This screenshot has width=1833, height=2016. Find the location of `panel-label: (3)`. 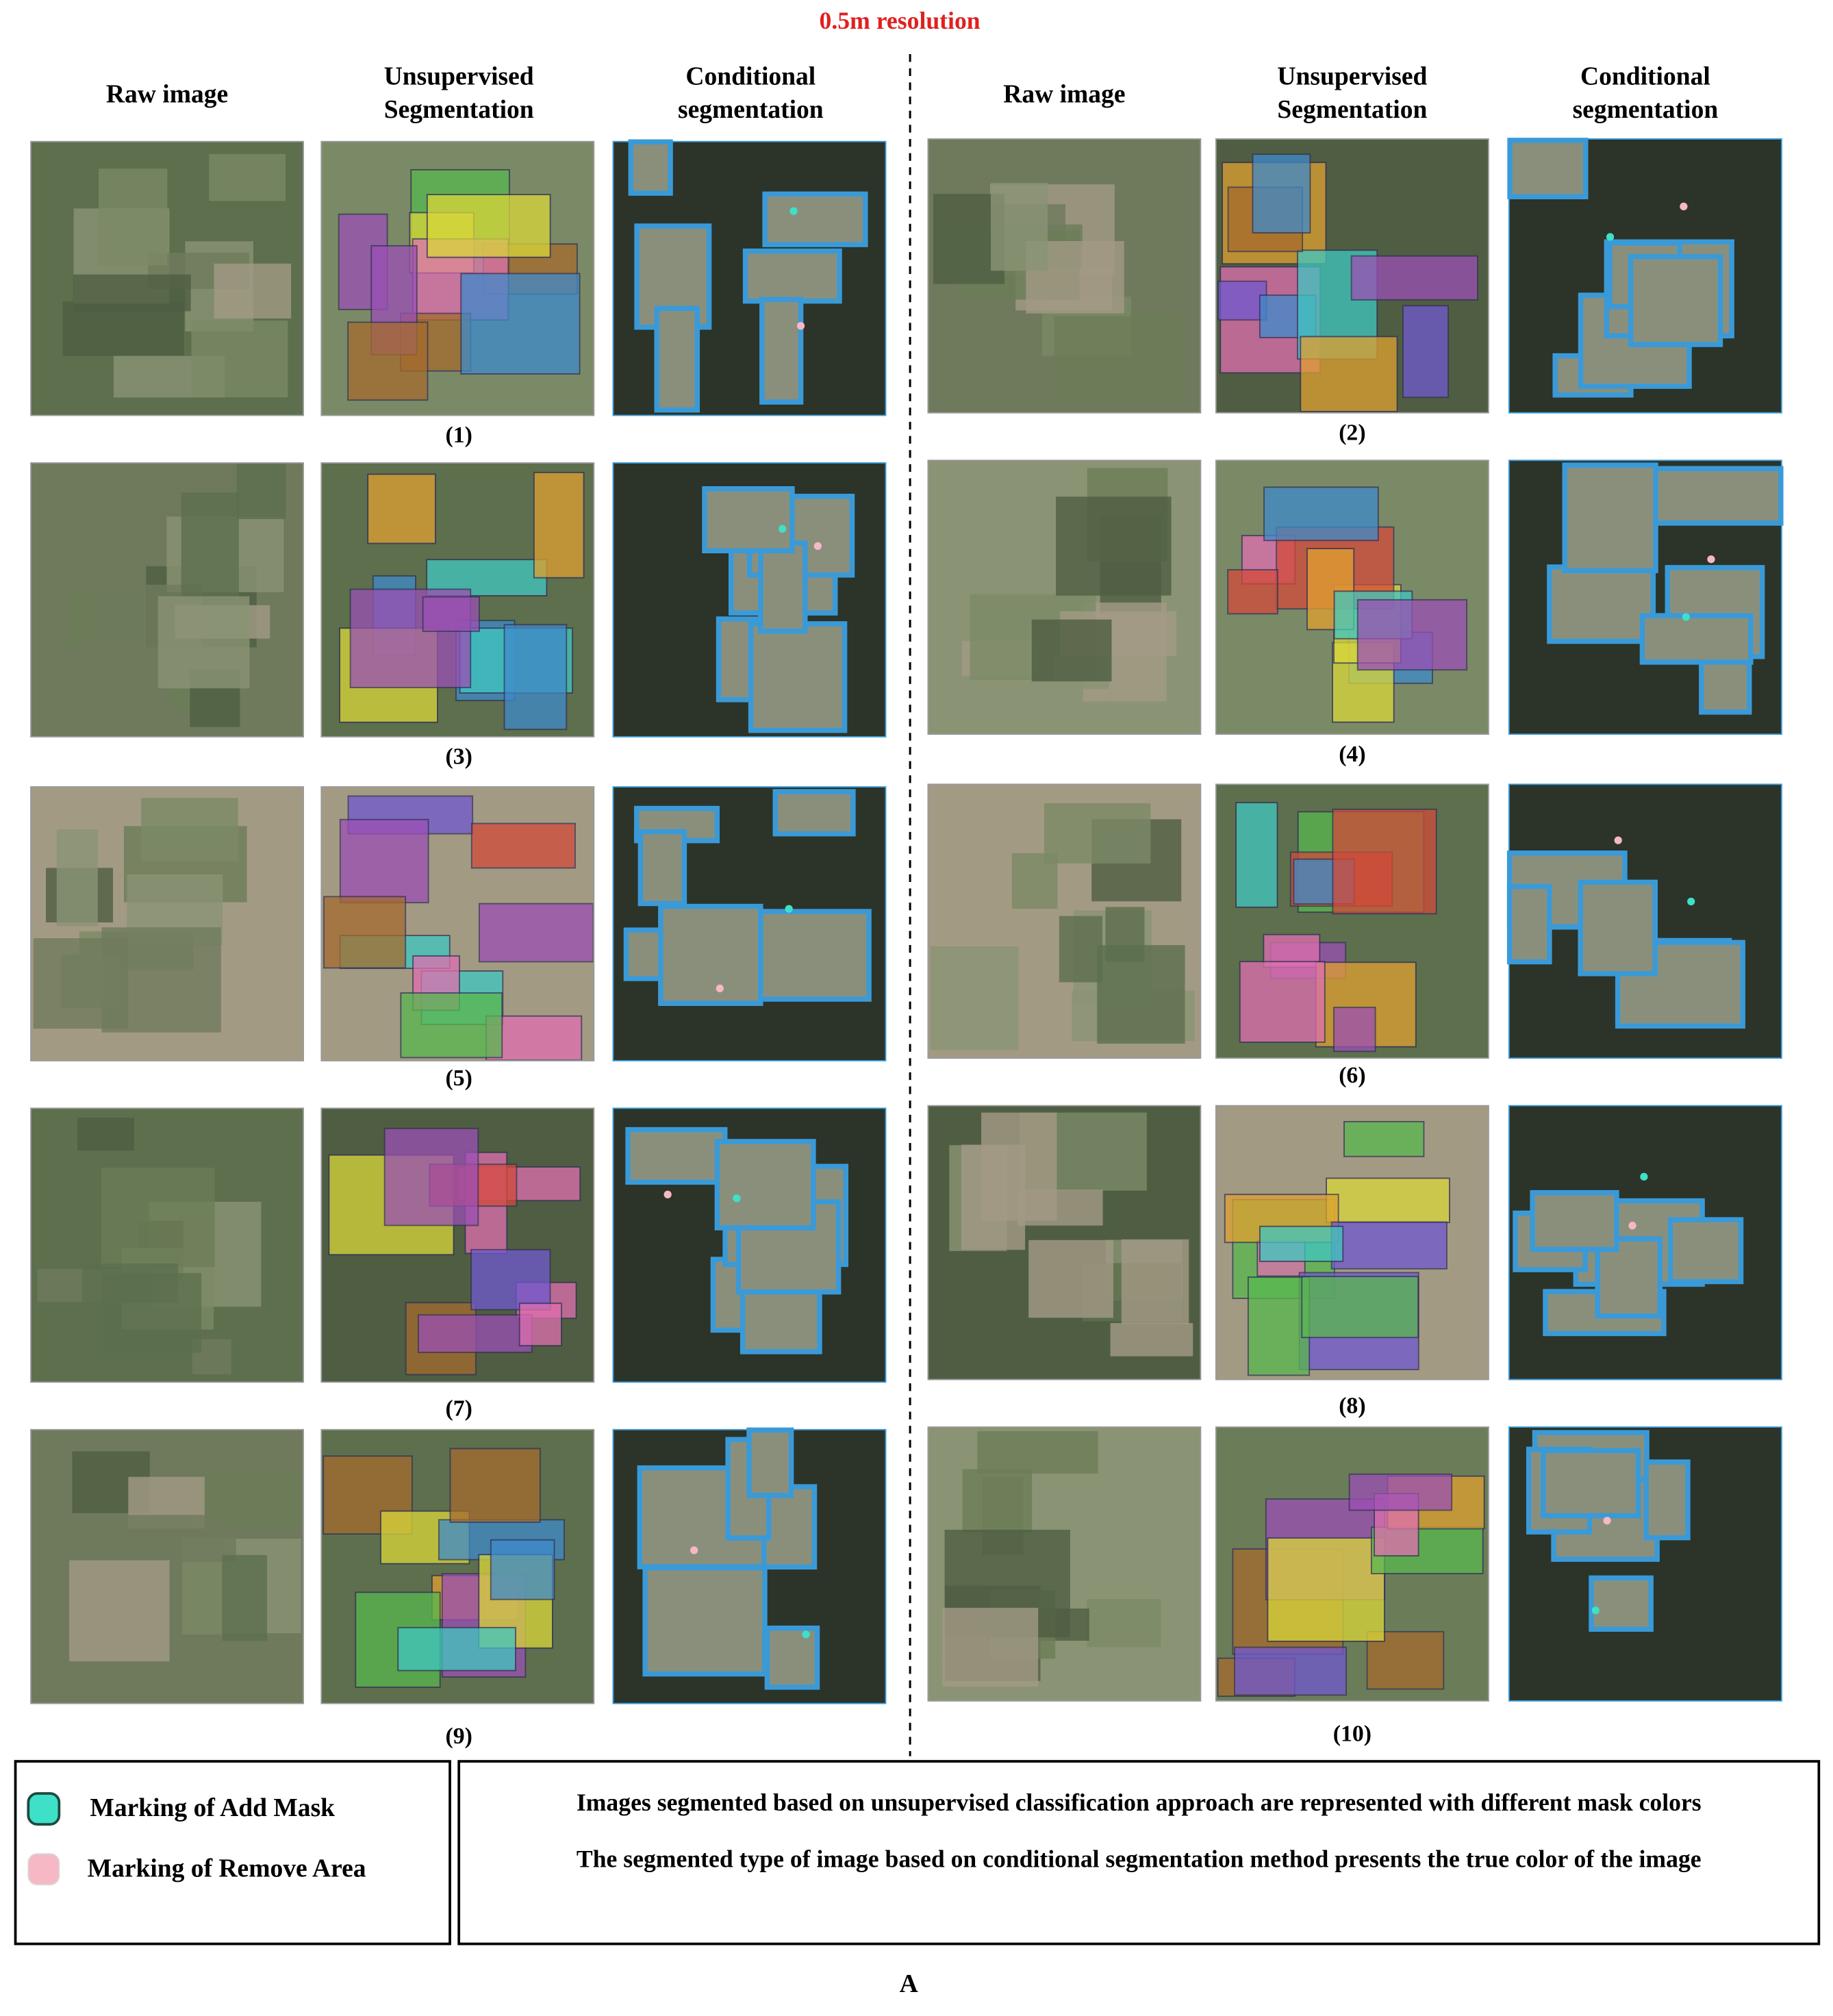

panel-label: (3) is located at coordinates (458, 757).